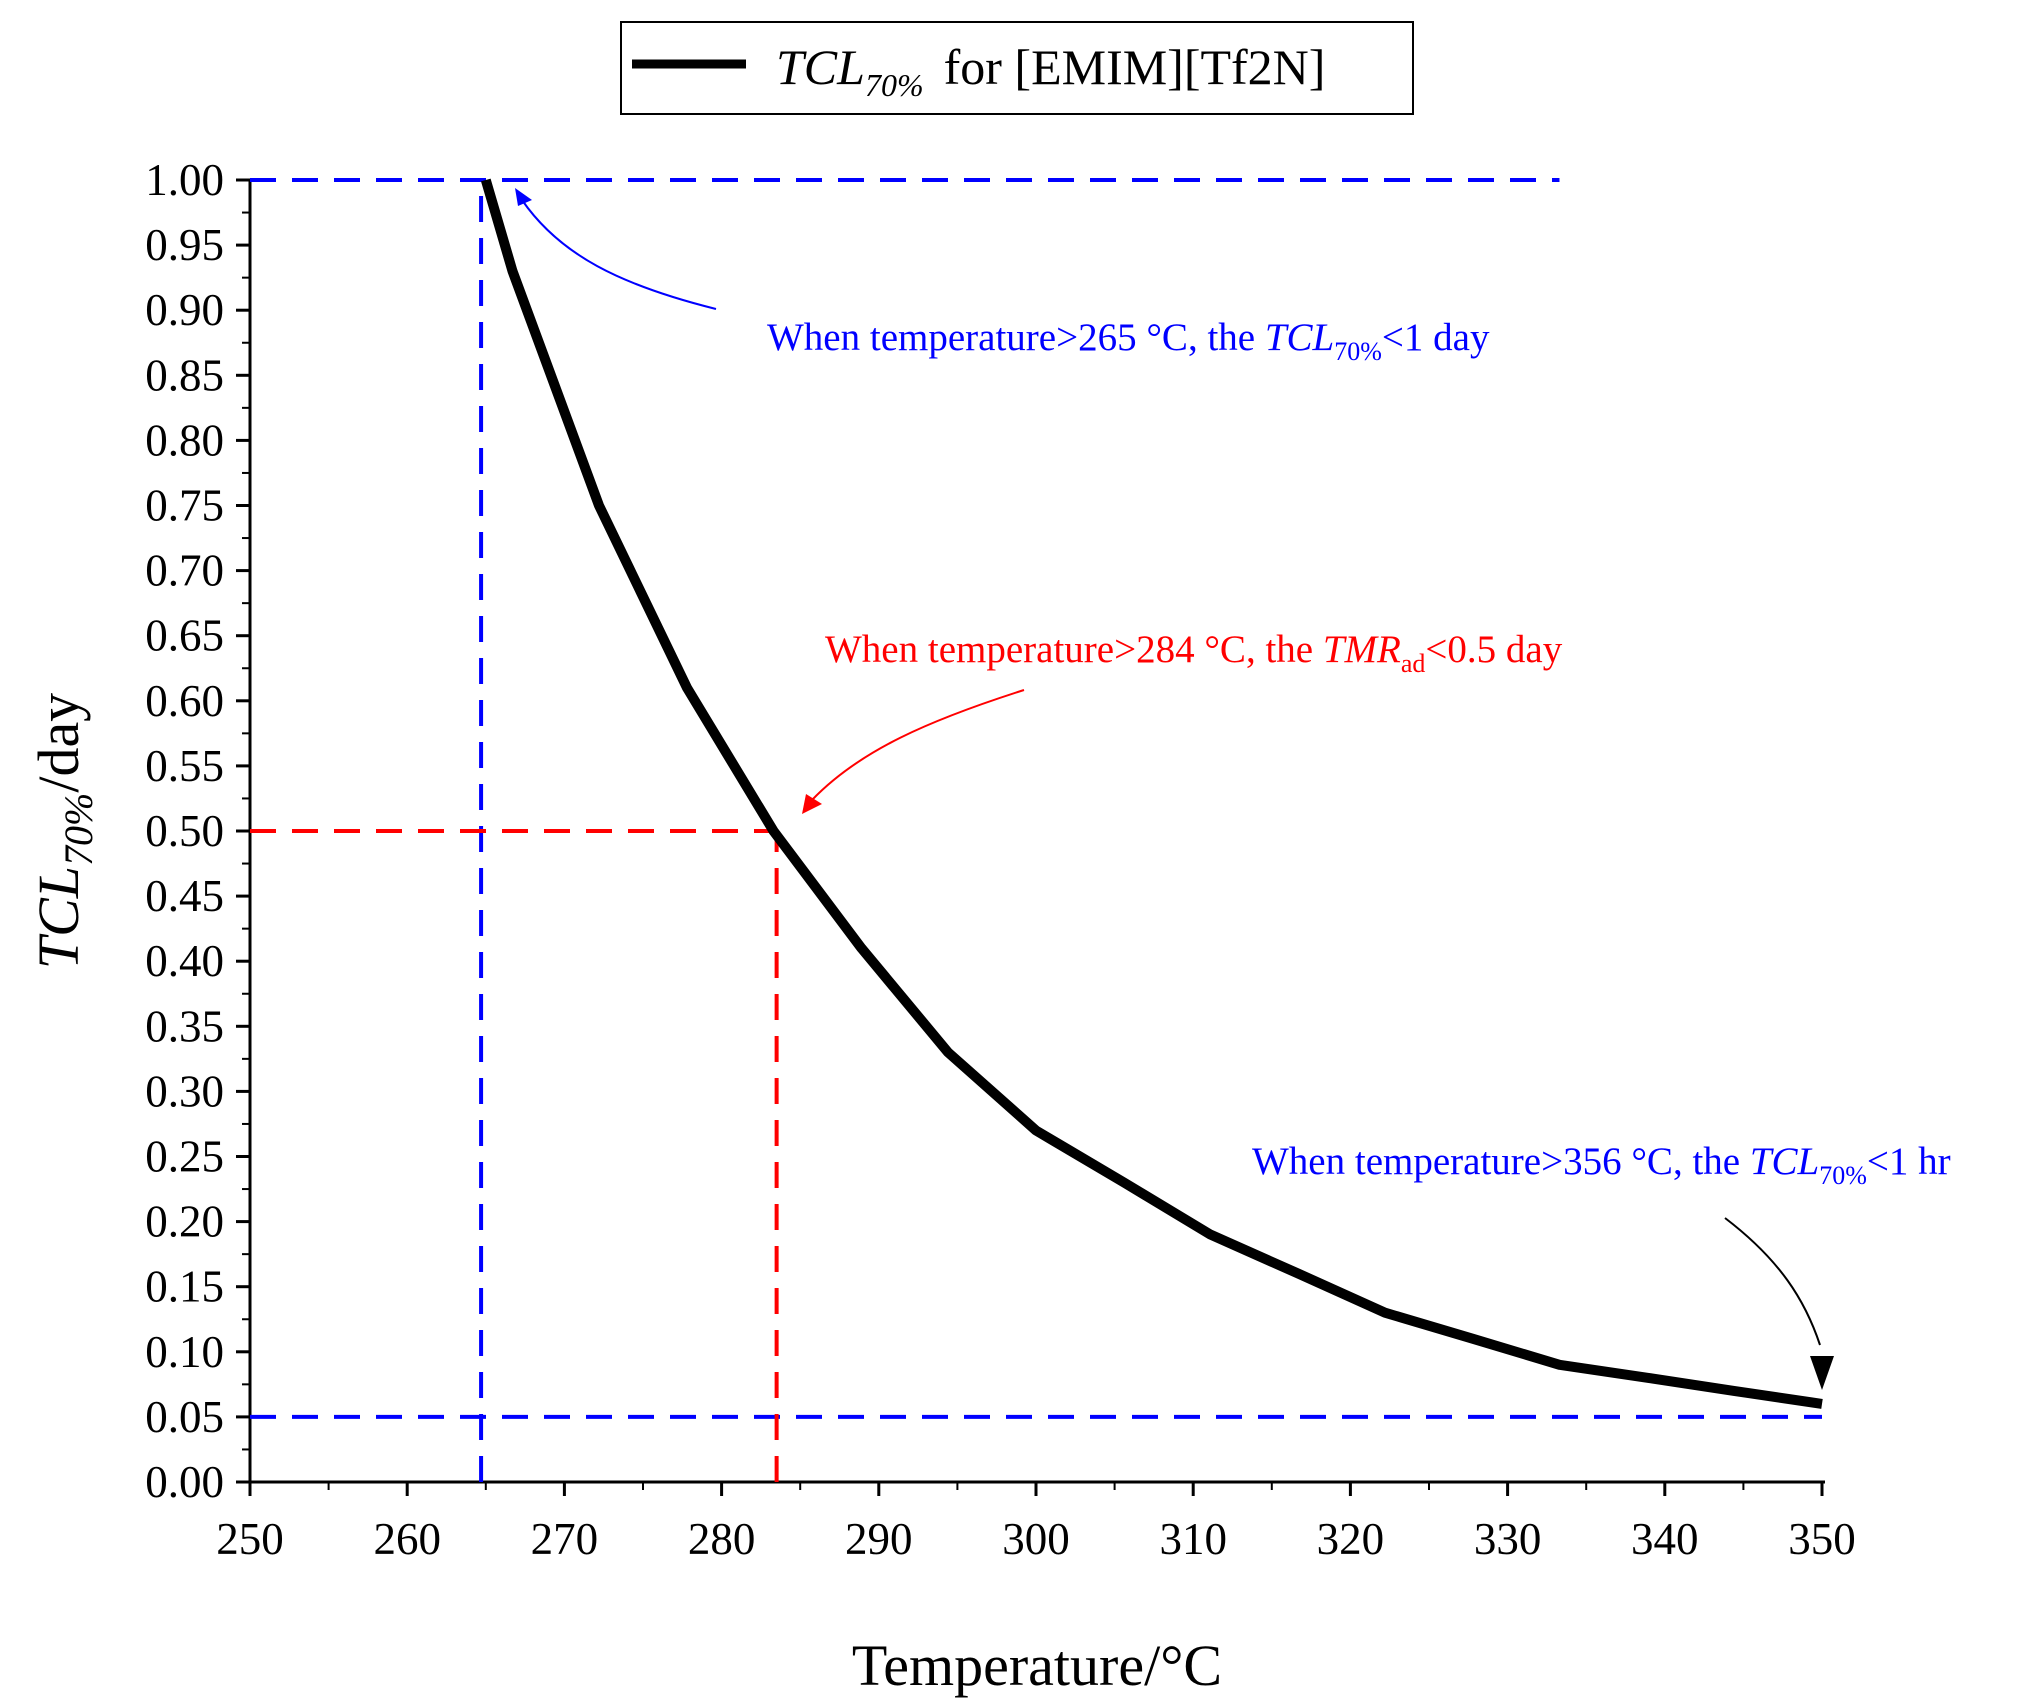 The width and height of the screenshot is (2039, 1701). I want to click on annotation-265-arrowhead, so click(523, 197).